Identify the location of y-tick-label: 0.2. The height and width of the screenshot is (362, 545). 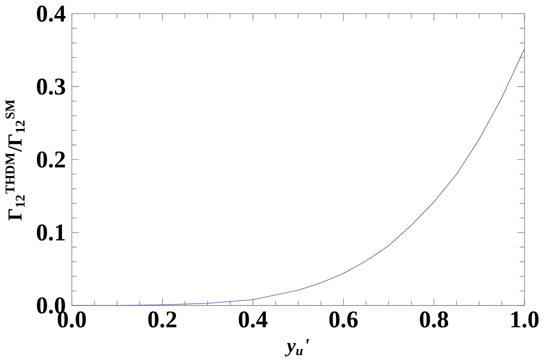
(50, 159).